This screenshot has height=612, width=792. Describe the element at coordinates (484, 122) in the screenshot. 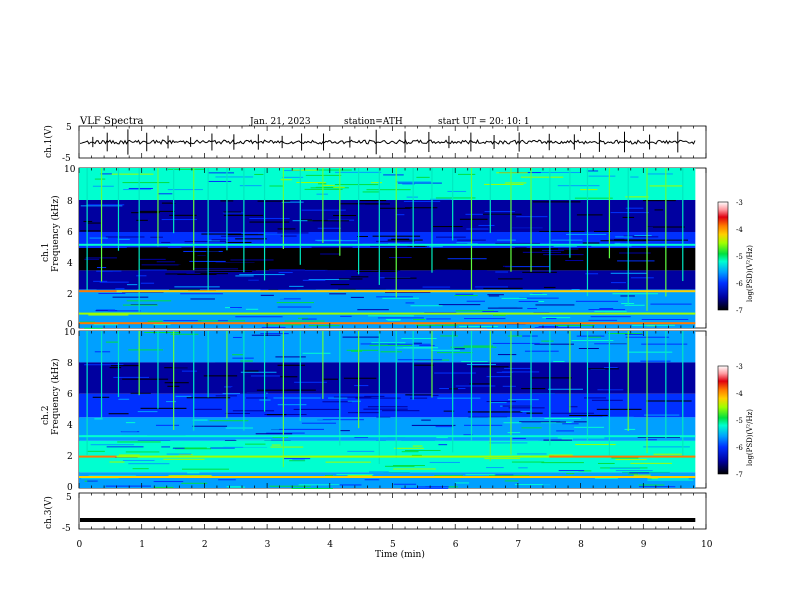

I see `header-start-time: start UT = 20: 10: 1` at that location.